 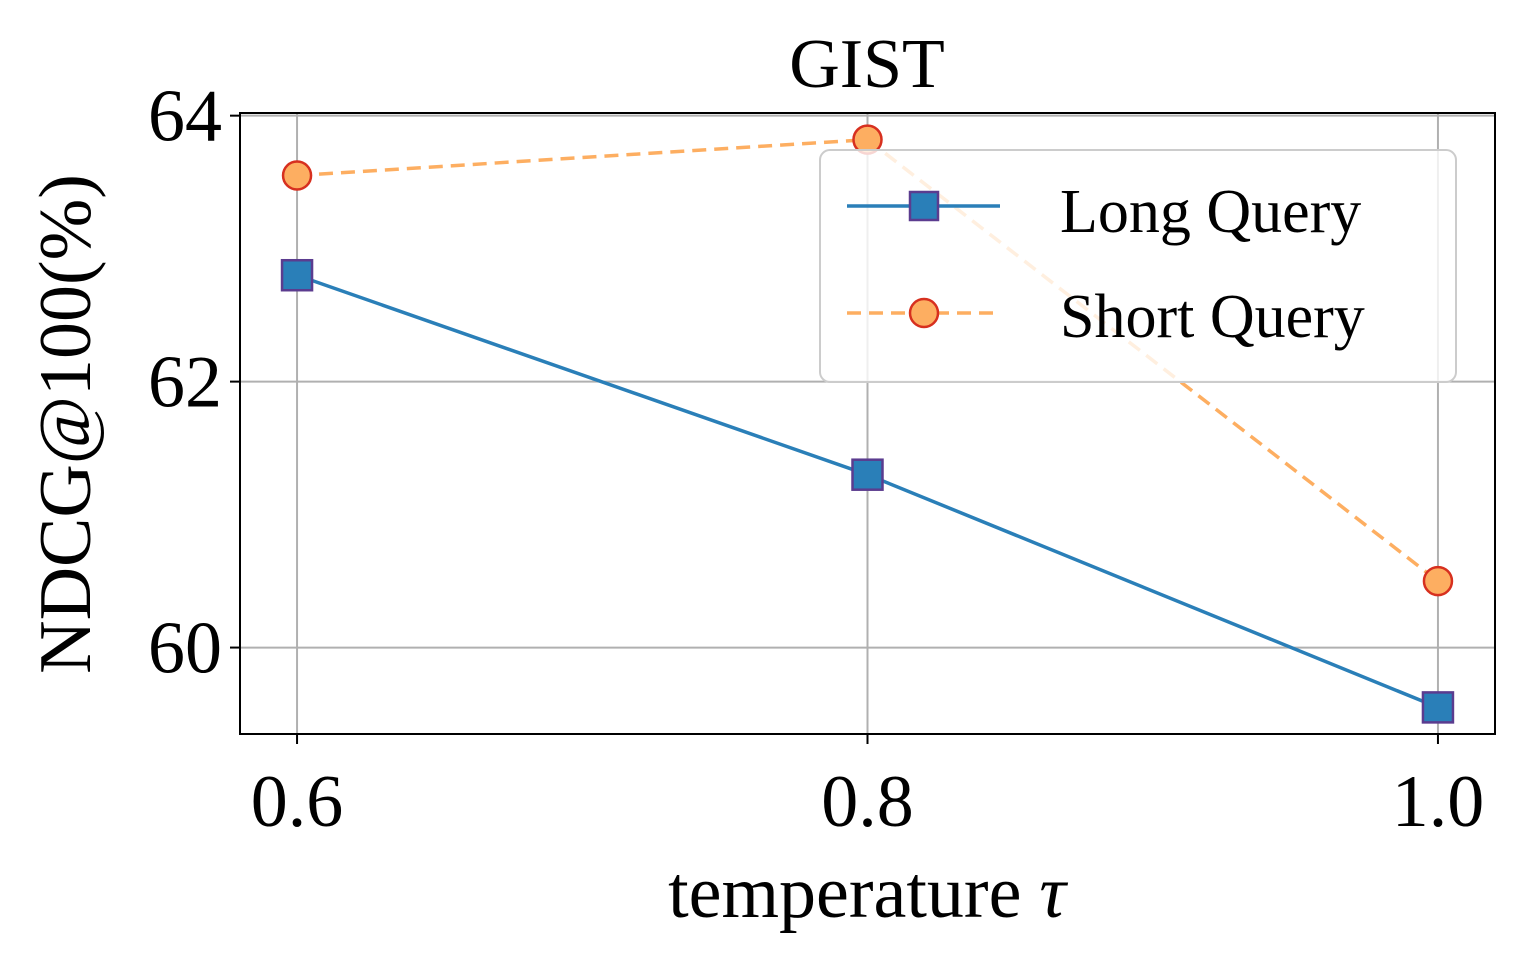 I want to click on x-tick-label: 0.6, so click(x=297, y=802).